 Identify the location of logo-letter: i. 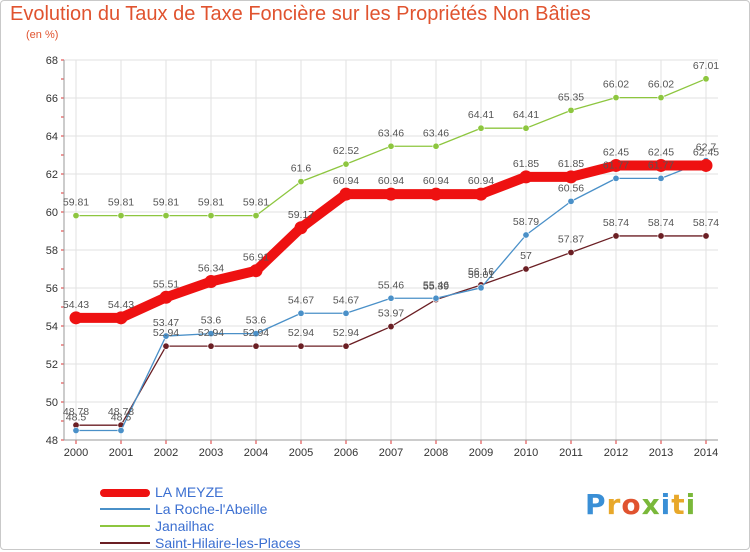
(691, 504).